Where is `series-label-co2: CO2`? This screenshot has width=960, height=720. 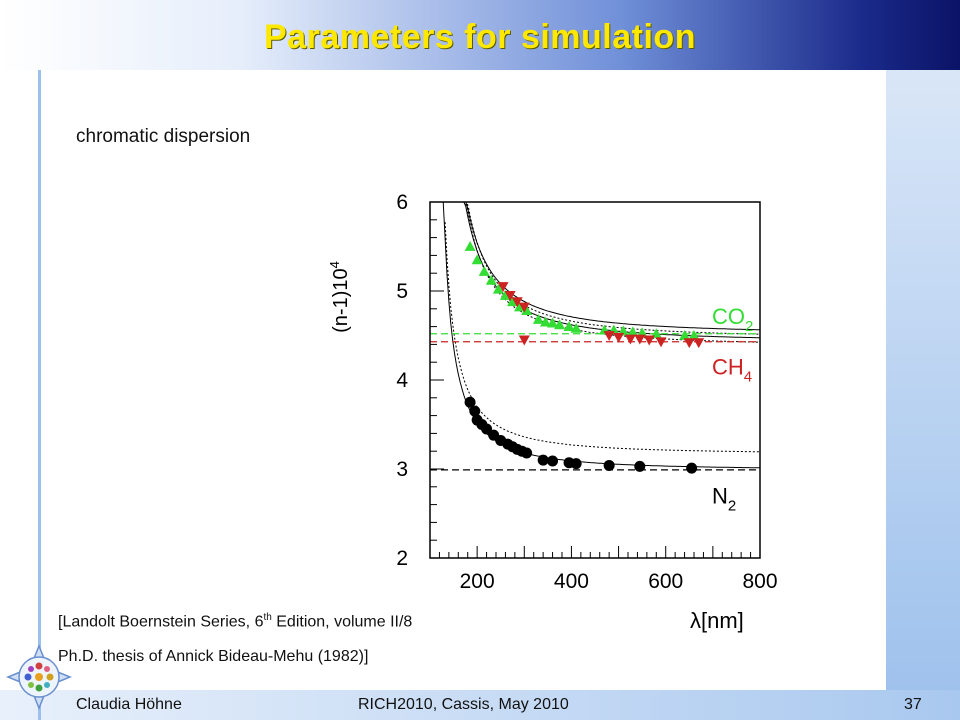
series-label-co2: CO2 is located at coordinates (732, 319).